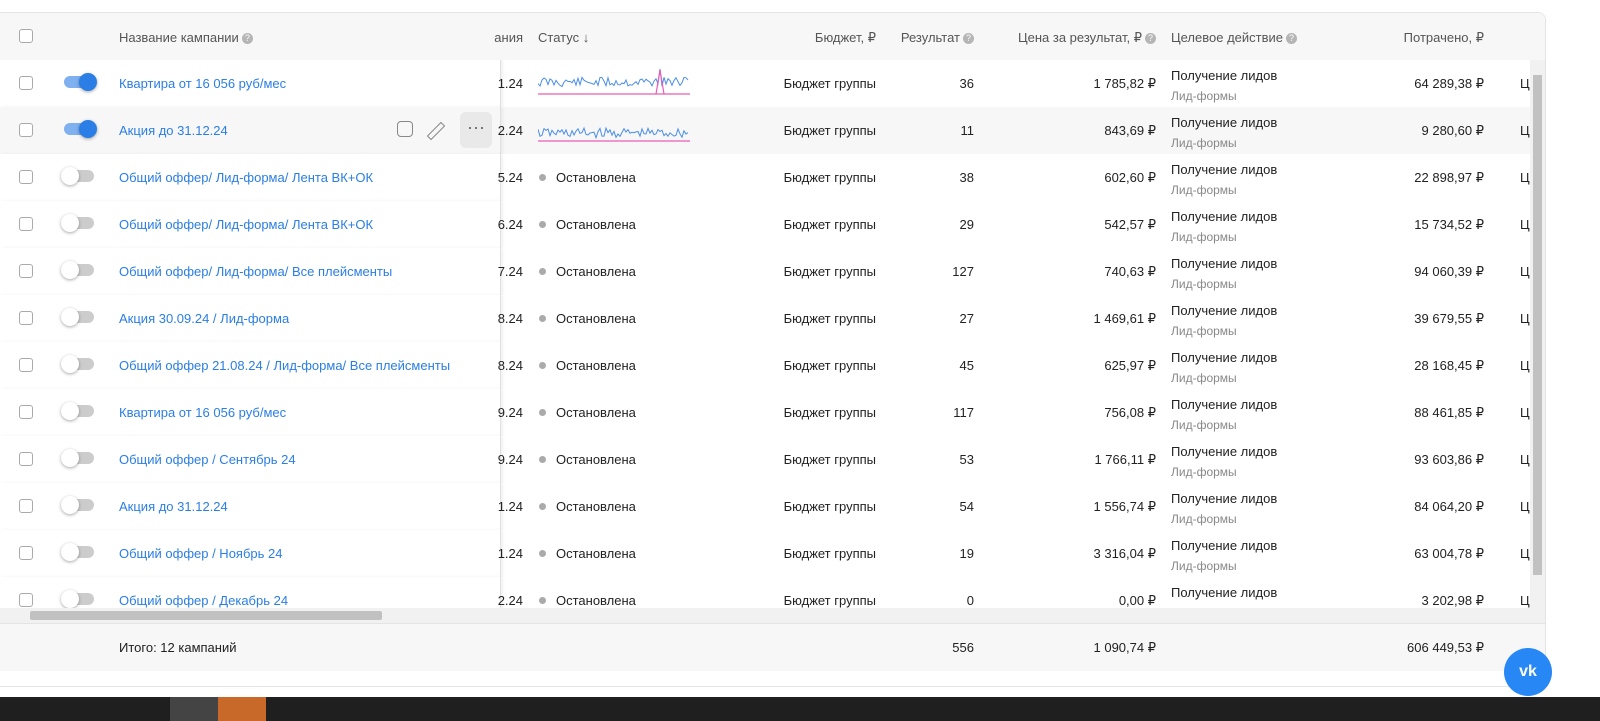 The height and width of the screenshot is (721, 1600). What do you see at coordinates (1443, 37) in the screenshot?
I see `header-spent: Потрачено, ₽` at bounding box center [1443, 37].